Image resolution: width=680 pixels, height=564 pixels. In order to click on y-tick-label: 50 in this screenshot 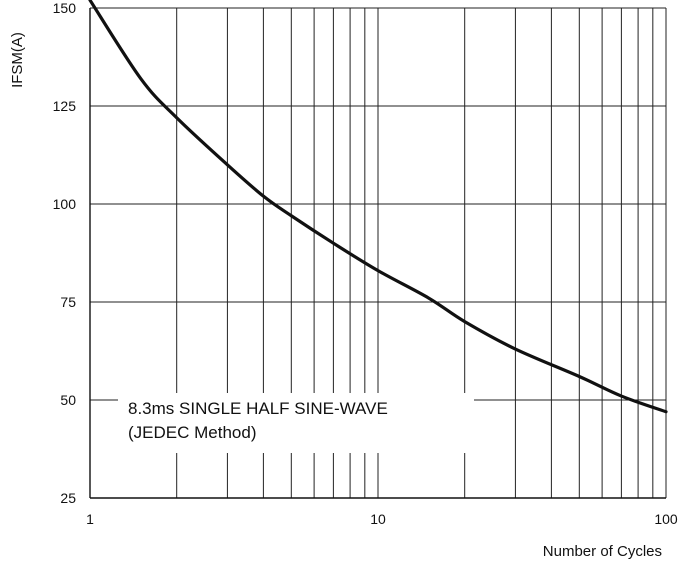, I will do `click(68, 400)`.